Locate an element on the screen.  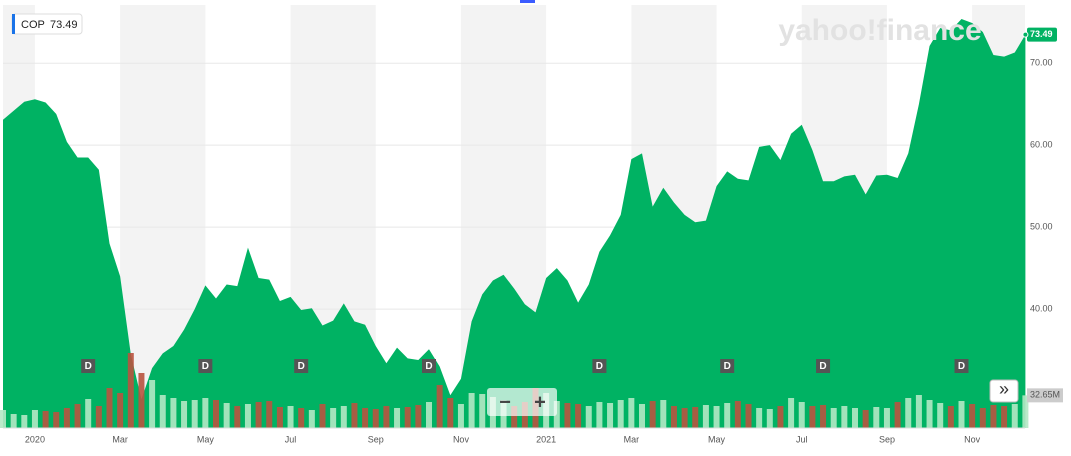
zoom-box is located at coordinates (522, 402).